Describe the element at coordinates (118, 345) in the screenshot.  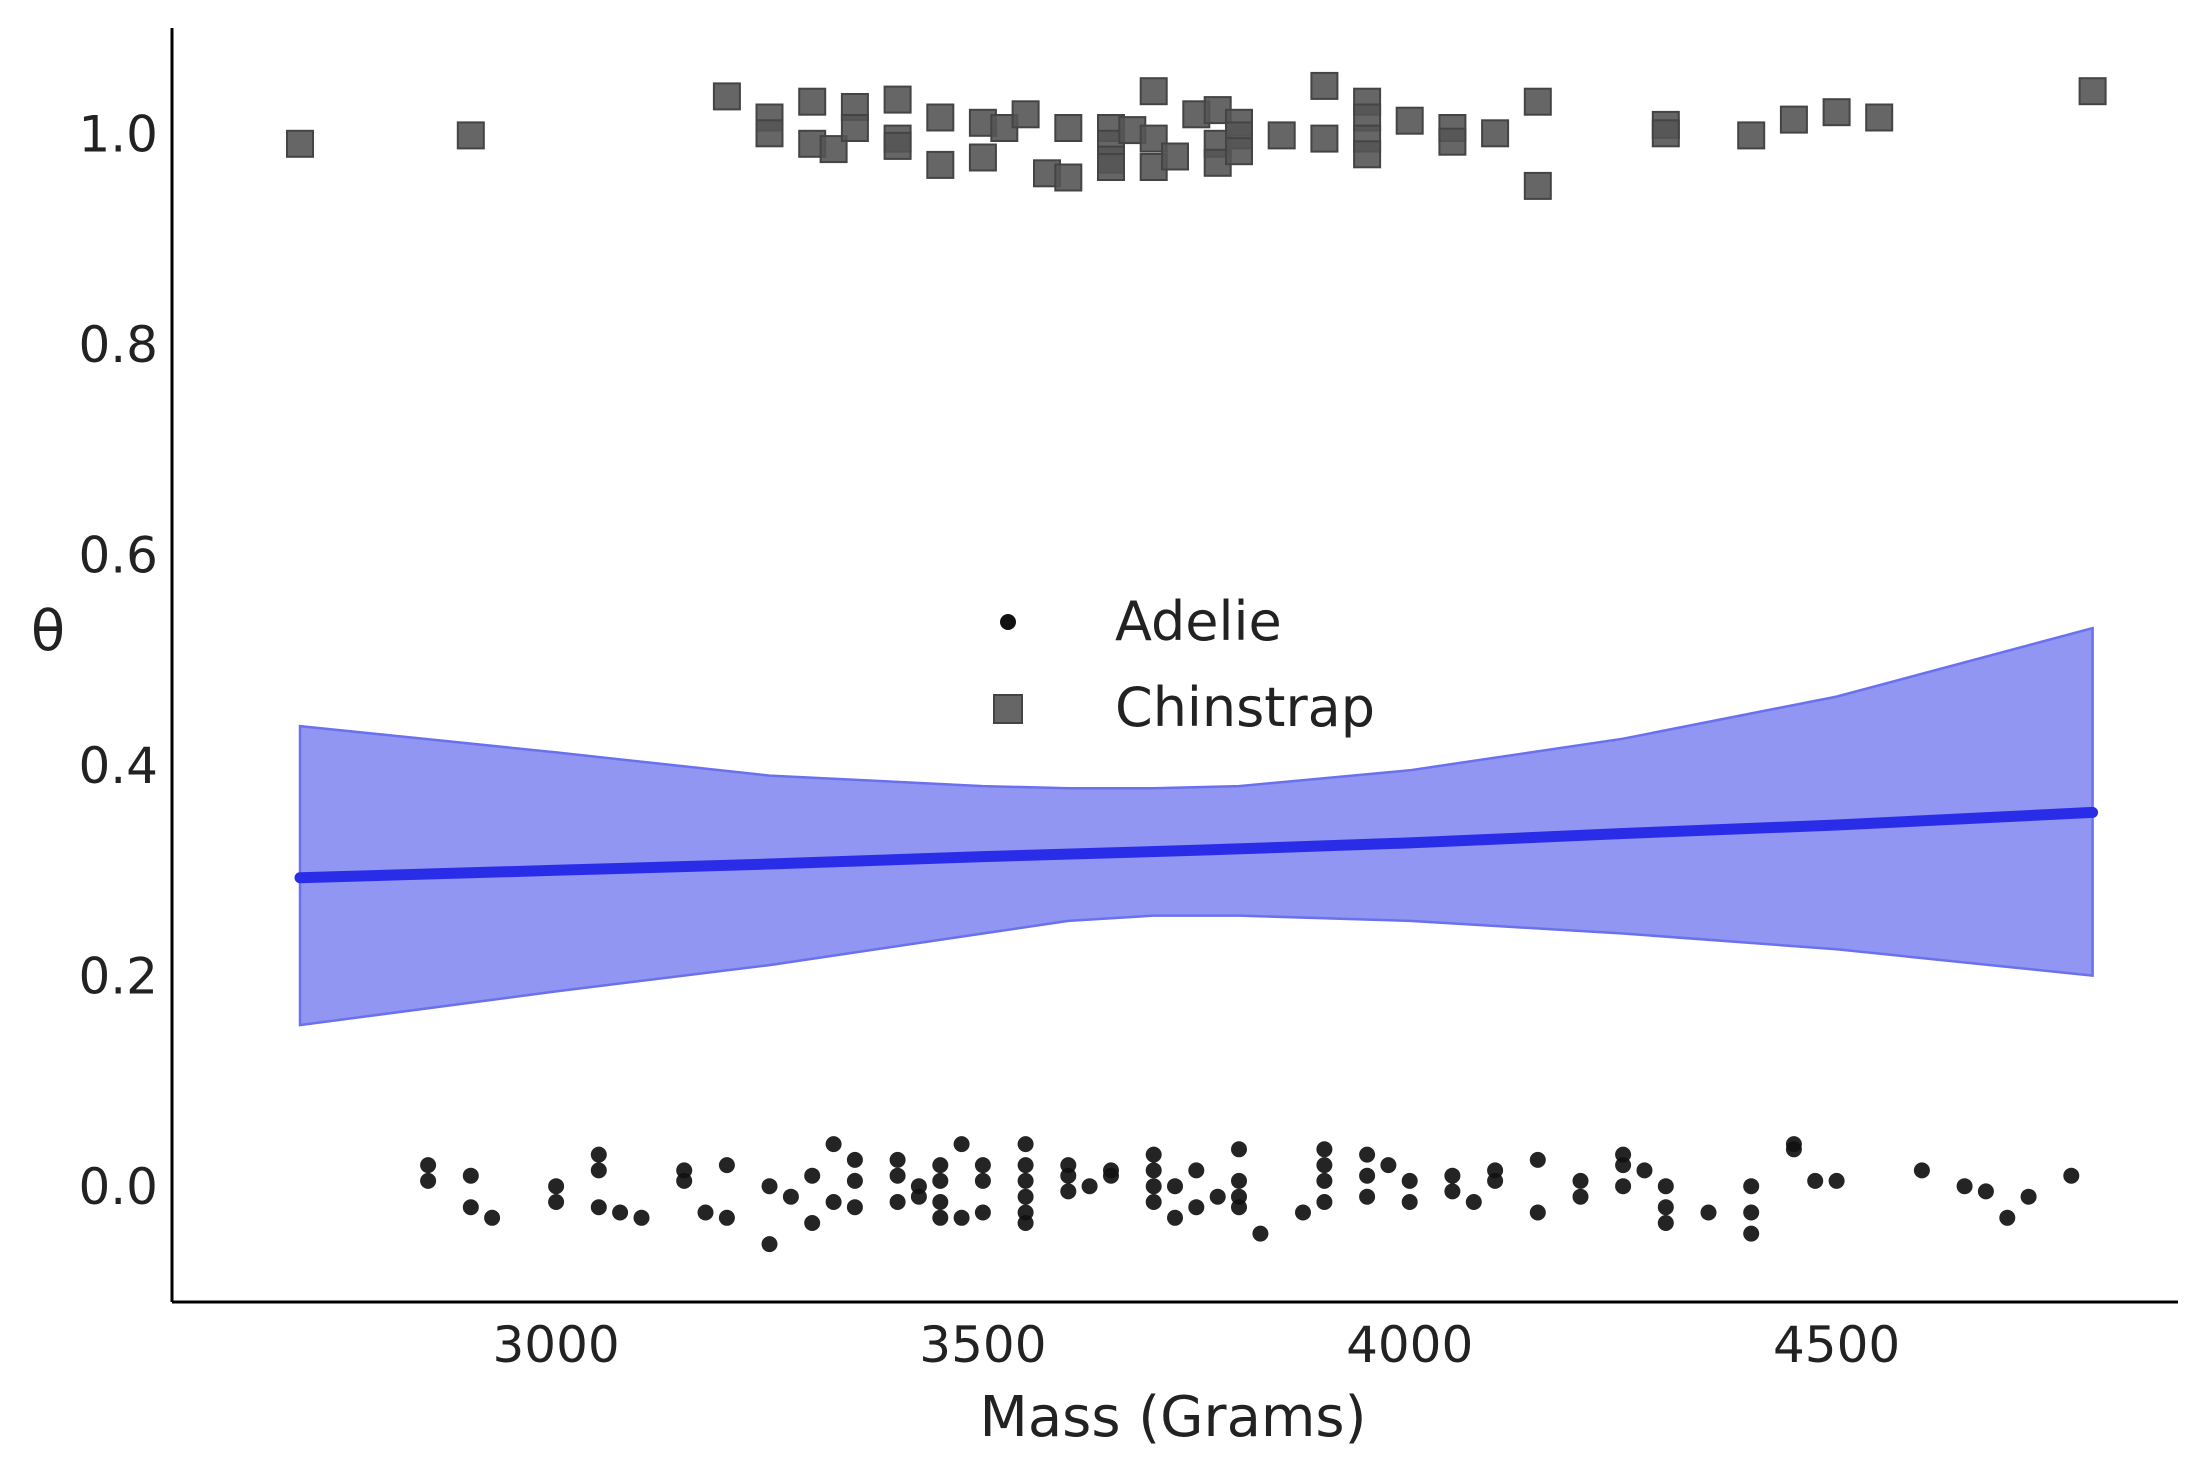
I see `y-tick-label: 0.8` at that location.